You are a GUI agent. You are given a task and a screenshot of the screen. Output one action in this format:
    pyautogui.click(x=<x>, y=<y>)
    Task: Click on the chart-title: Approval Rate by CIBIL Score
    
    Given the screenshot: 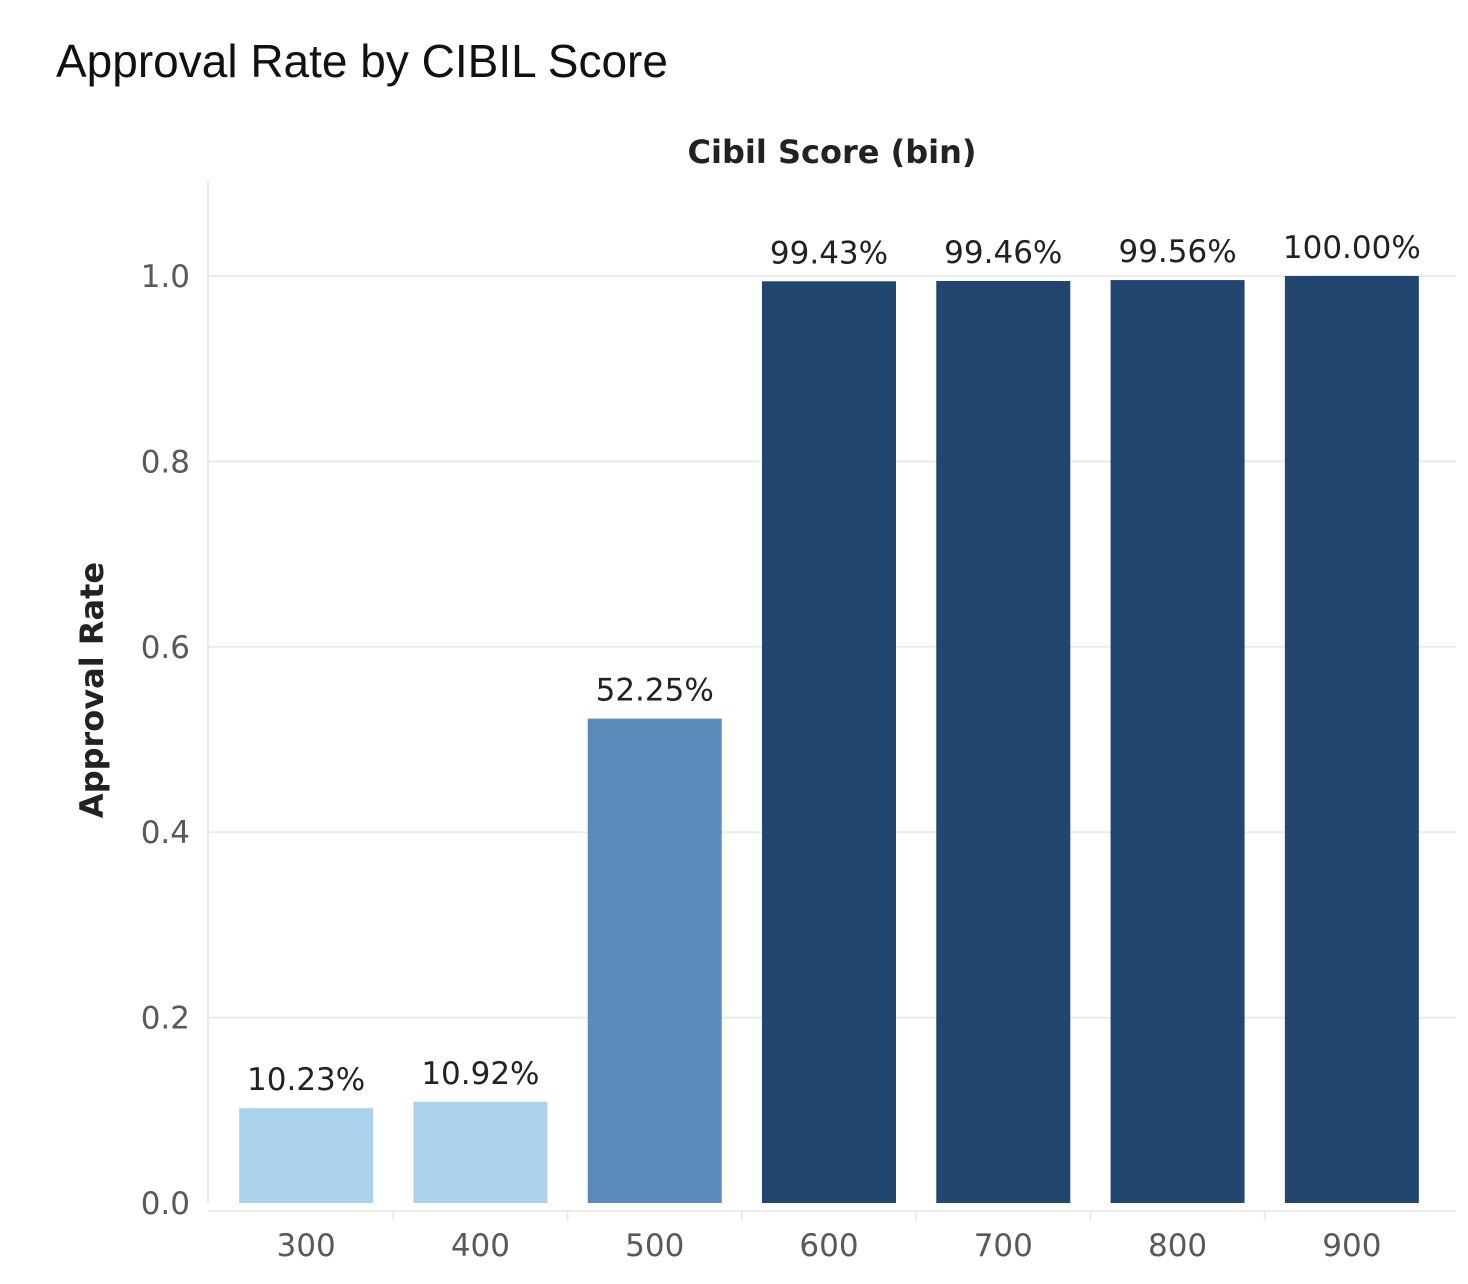 What is the action you would take?
    pyautogui.click(x=362, y=61)
    